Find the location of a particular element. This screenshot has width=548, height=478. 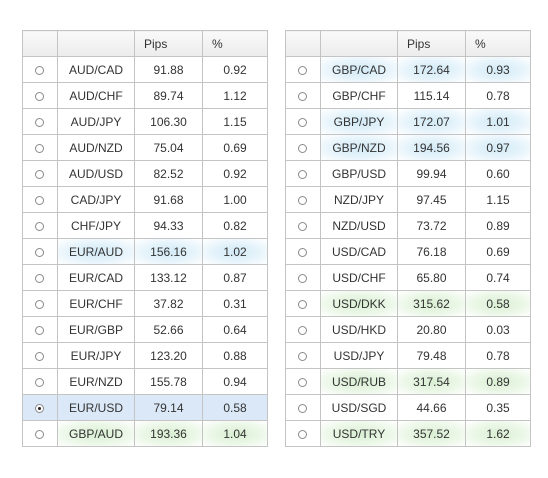

table-row: GBP/CAD 172.64 0.93 is located at coordinates (408, 69).